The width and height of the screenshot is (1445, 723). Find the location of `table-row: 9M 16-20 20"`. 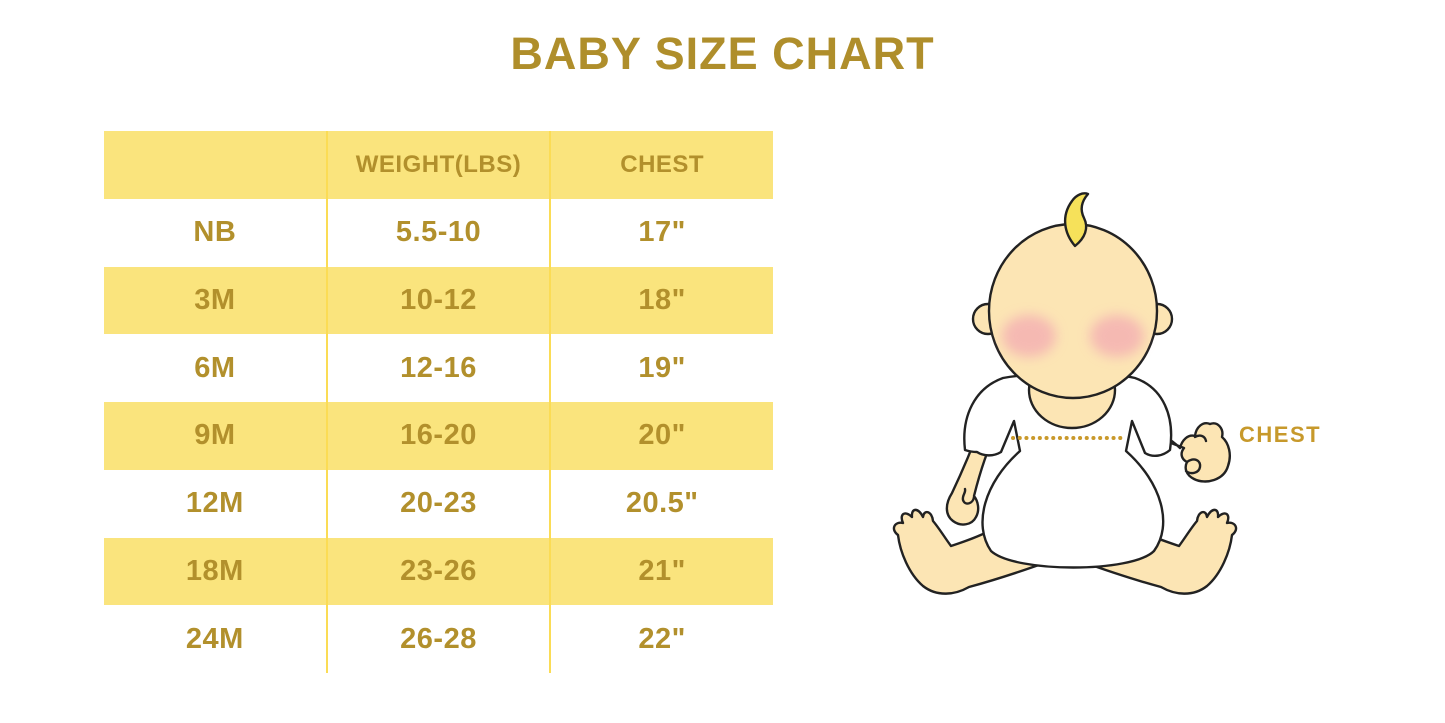

table-row: 9M 16-20 20" is located at coordinates (438, 436).